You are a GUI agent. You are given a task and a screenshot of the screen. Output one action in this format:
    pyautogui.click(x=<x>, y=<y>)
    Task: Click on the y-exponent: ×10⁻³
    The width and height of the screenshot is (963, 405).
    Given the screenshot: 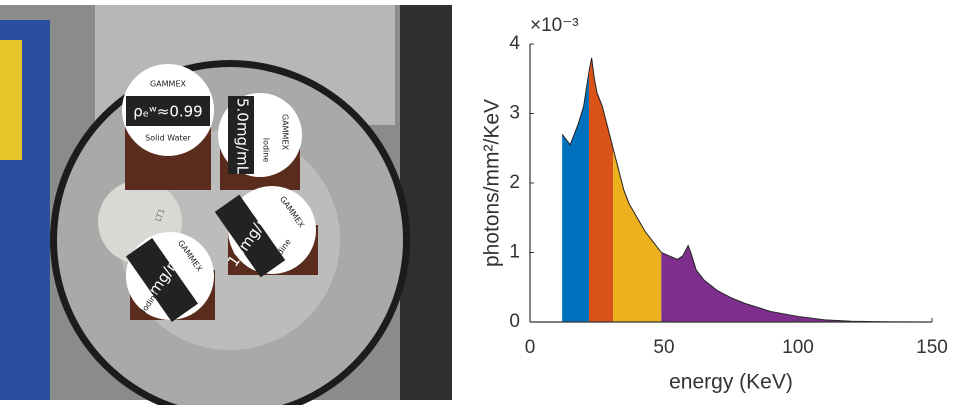 What is the action you would take?
    pyautogui.click(x=554, y=25)
    